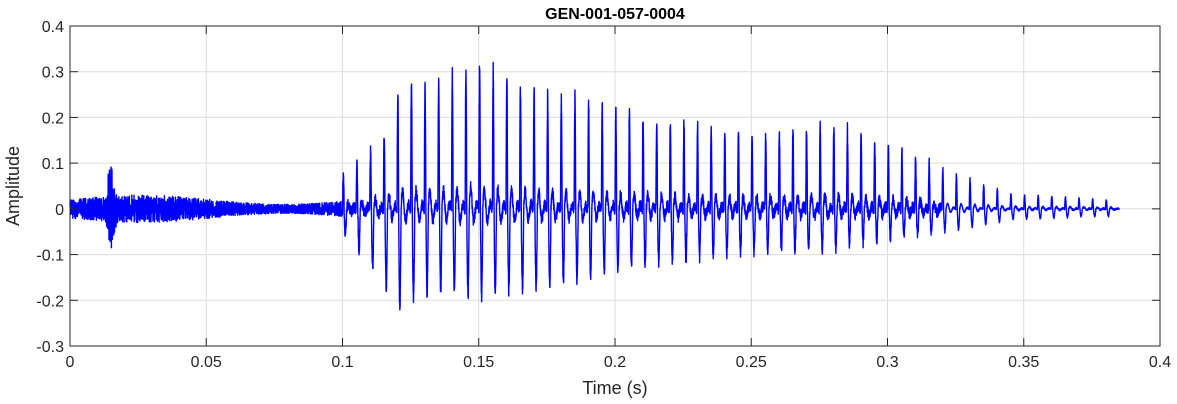  I want to click on y-axis-label: Amplitude, so click(13, 186).